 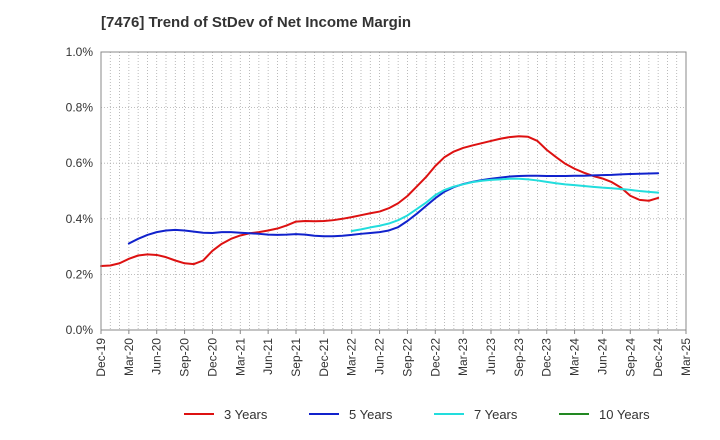 What do you see at coordinates (80, 52) in the screenshot?
I see `y-tick-label: 1.0%` at bounding box center [80, 52].